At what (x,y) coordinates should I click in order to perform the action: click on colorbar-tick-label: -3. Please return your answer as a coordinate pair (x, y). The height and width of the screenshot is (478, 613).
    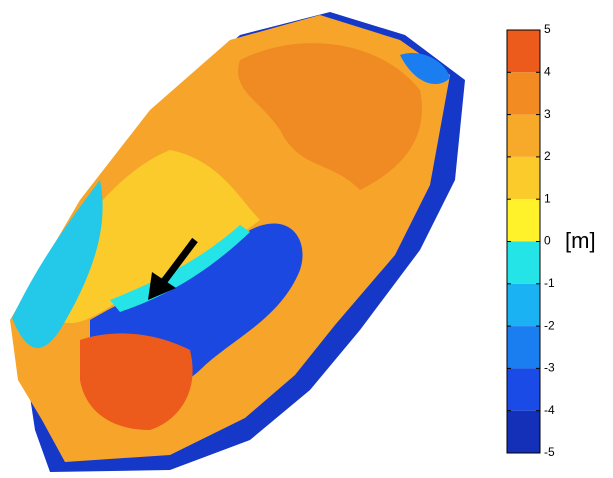
    Looking at the image, I should click on (549, 368).